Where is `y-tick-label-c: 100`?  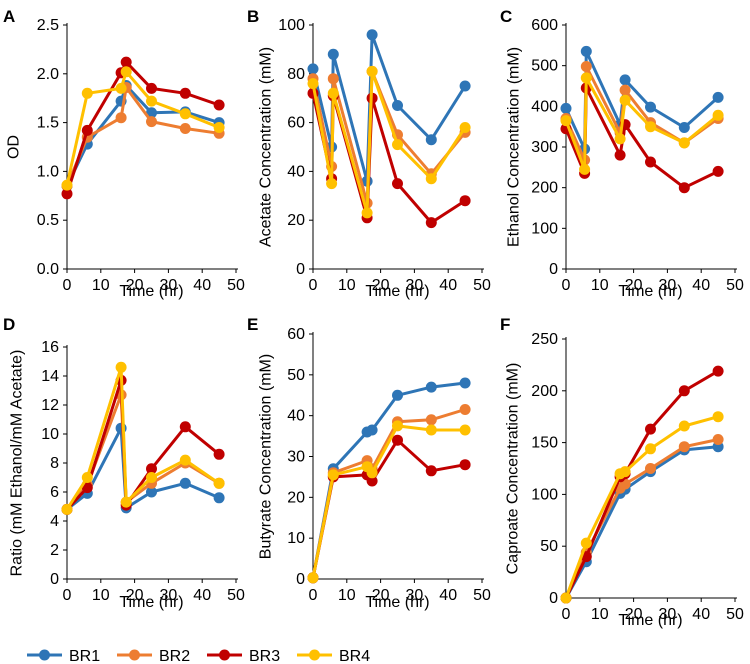 y-tick-label-c: 100 is located at coordinates (544, 228).